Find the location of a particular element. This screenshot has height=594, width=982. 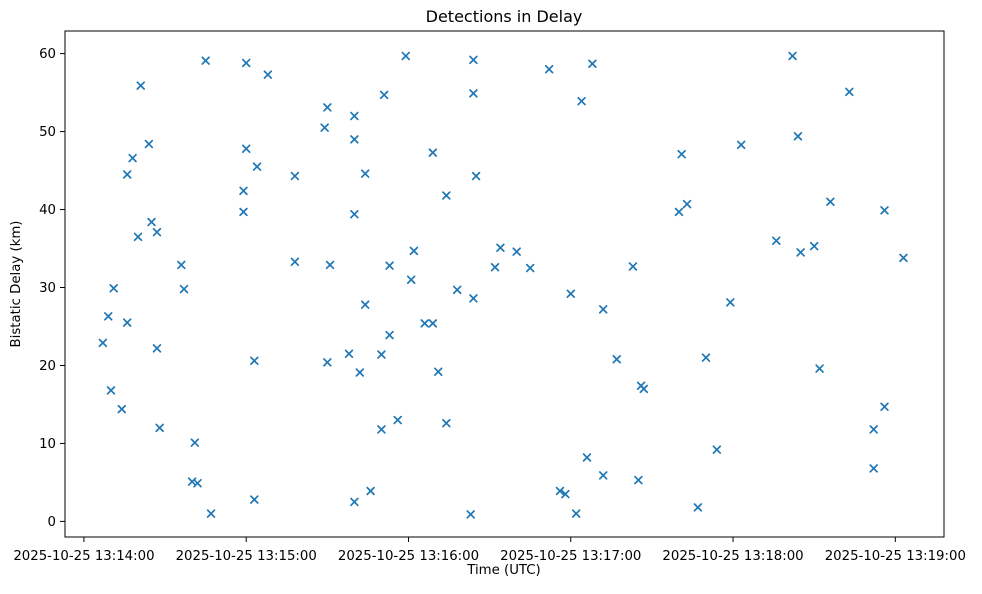

x-axis-label: Time (UTC) is located at coordinates (503, 570).